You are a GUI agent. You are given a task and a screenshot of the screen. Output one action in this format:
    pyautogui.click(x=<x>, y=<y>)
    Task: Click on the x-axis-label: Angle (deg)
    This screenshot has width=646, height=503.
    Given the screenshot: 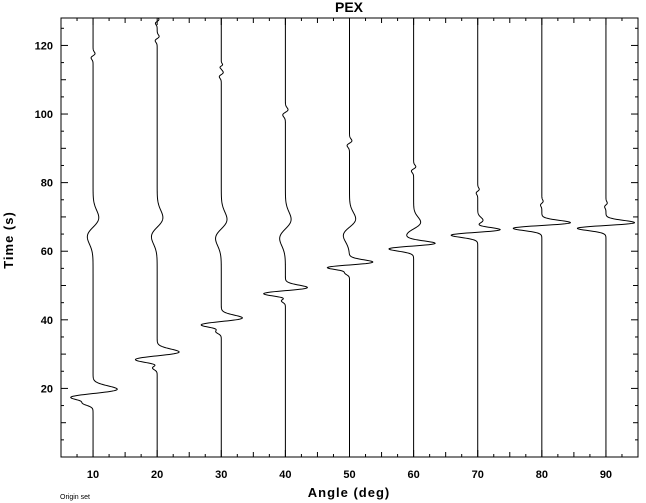 What is the action you would take?
    pyautogui.click(x=349, y=492)
    